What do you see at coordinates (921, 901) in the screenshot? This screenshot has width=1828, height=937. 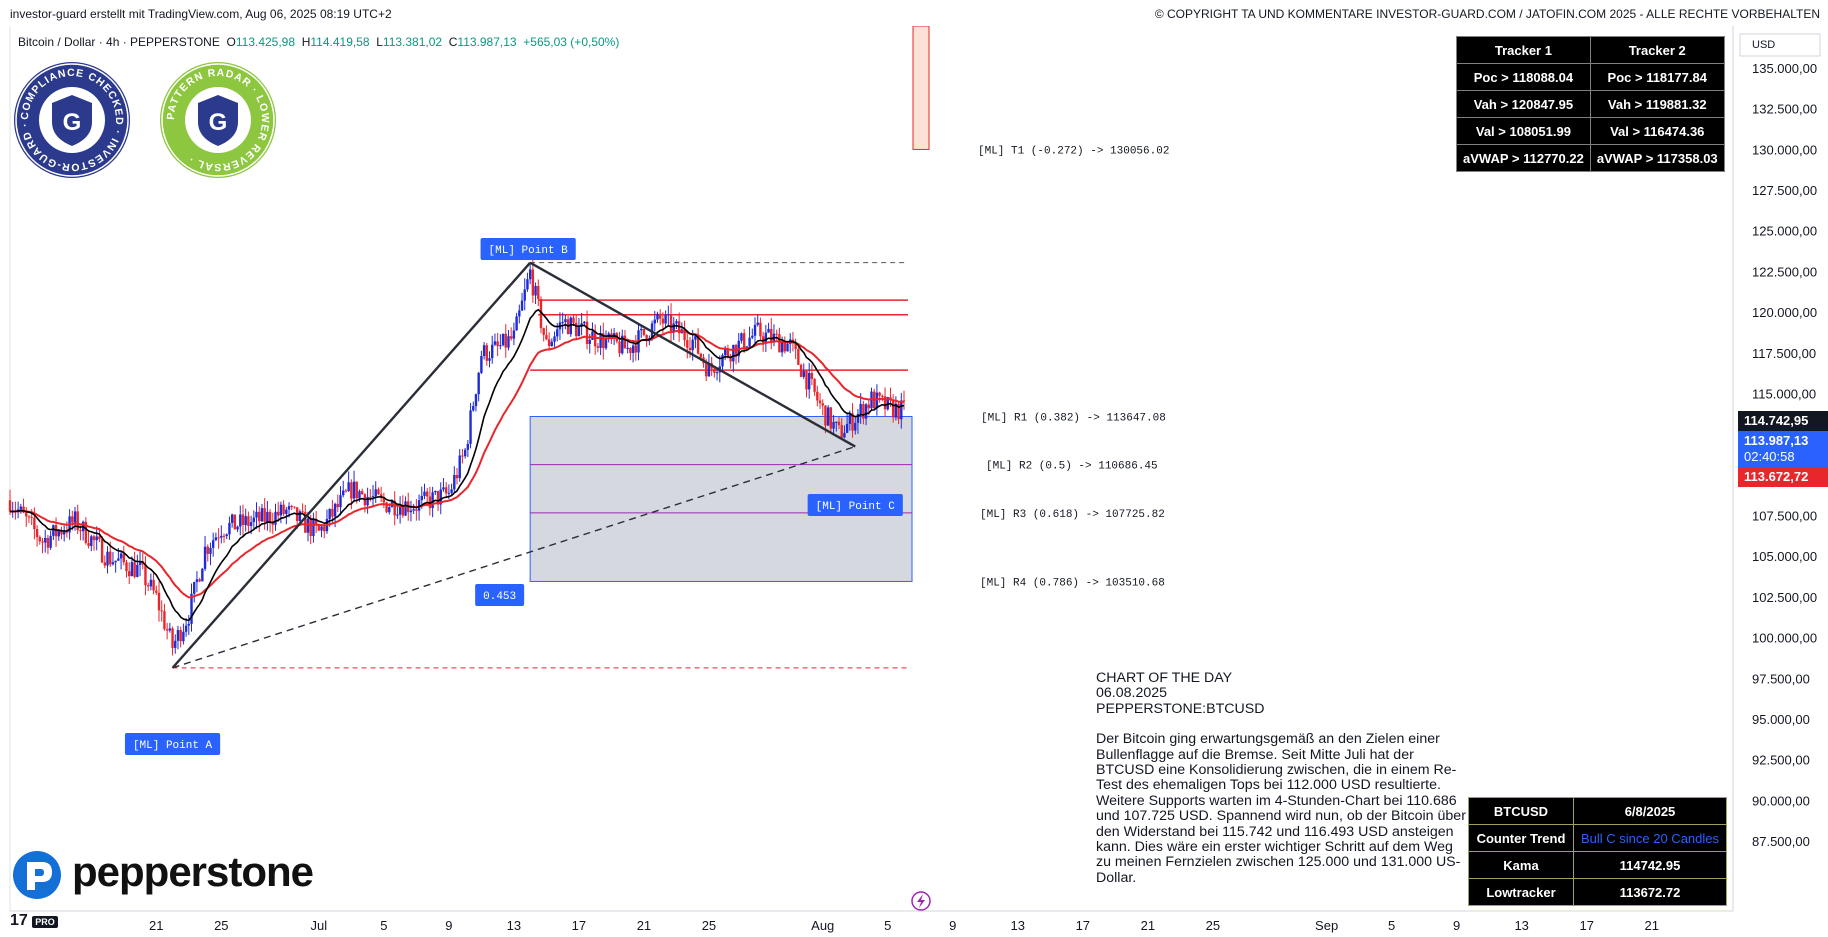 I see `flash-icon` at bounding box center [921, 901].